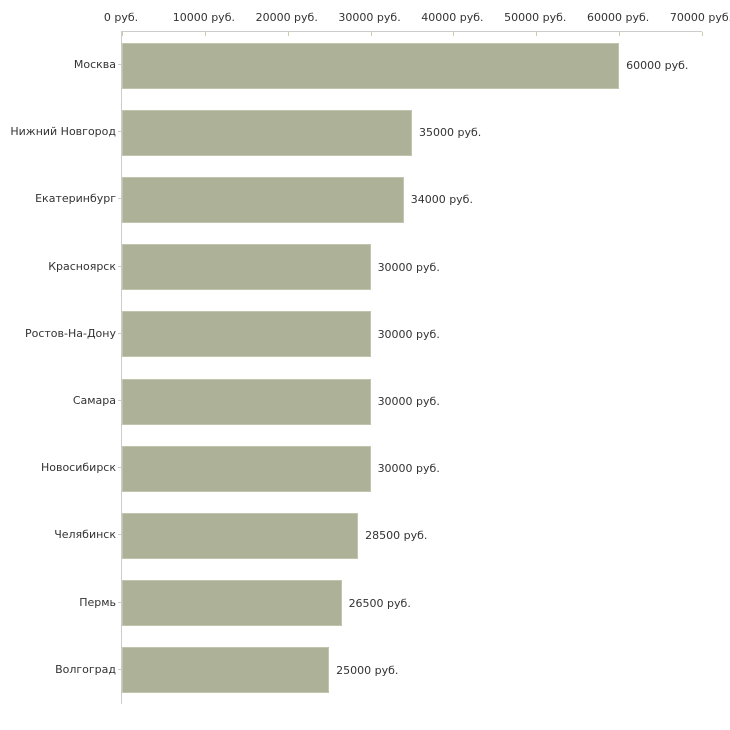  Describe the element at coordinates (85, 535) in the screenshot. I see `category-label-text: Челябинск` at that location.